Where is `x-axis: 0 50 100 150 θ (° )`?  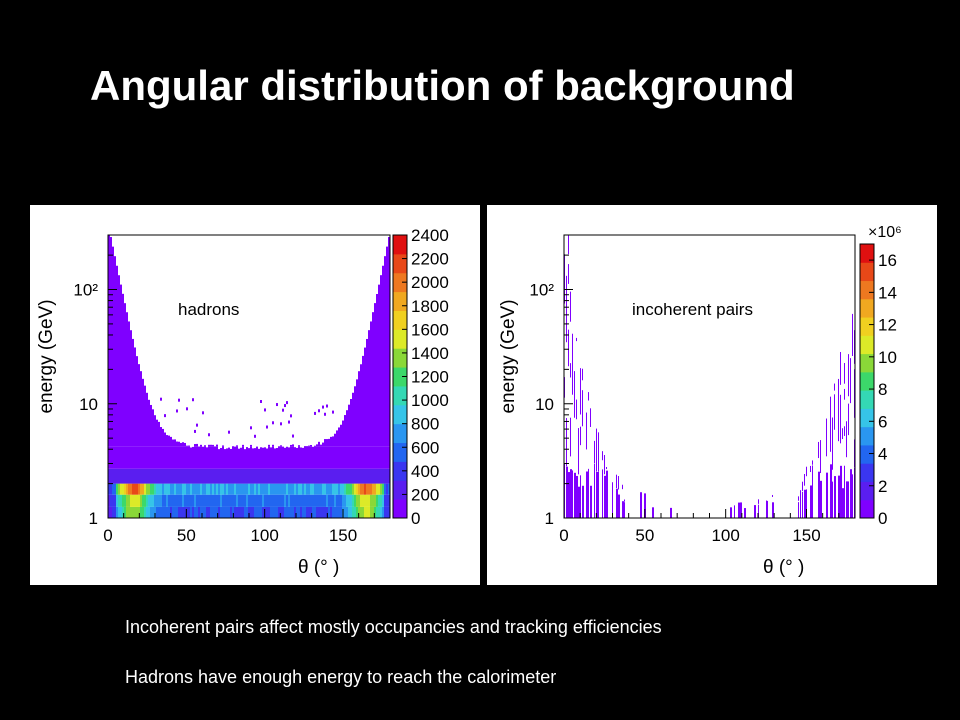
x-axis: 0 50 100 150 θ (° ) is located at coordinates (247, 543).